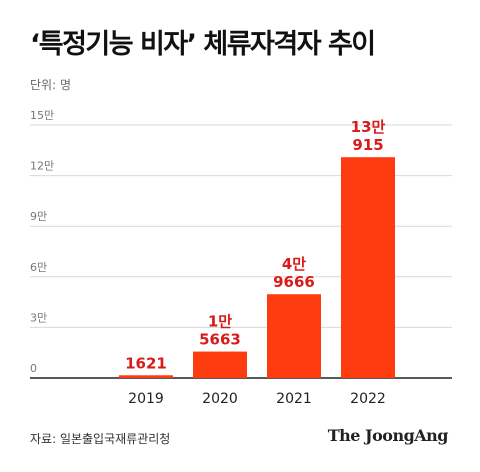  What do you see at coordinates (220, 322) in the screenshot?
I see `data-label: 1만` at bounding box center [220, 322].